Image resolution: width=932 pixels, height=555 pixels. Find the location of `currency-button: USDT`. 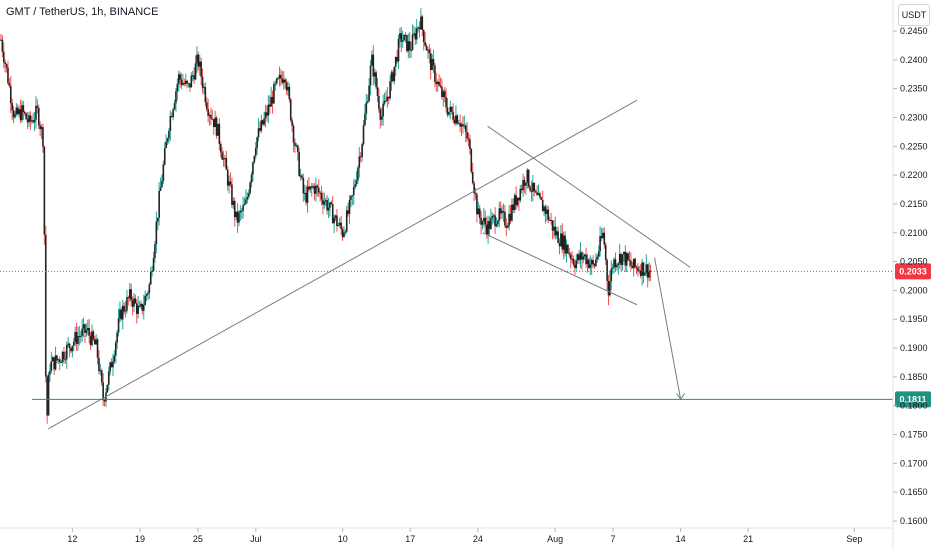

currency-button: USDT is located at coordinates (914, 15).